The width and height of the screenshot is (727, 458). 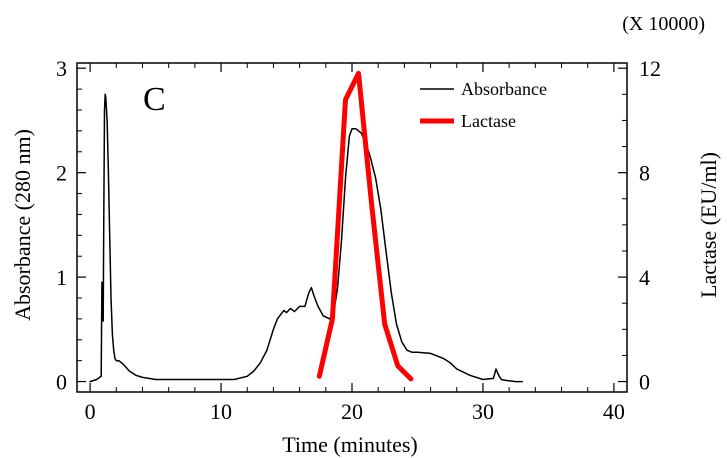 What do you see at coordinates (221, 411) in the screenshot?
I see `x-tick-label: 10` at bounding box center [221, 411].